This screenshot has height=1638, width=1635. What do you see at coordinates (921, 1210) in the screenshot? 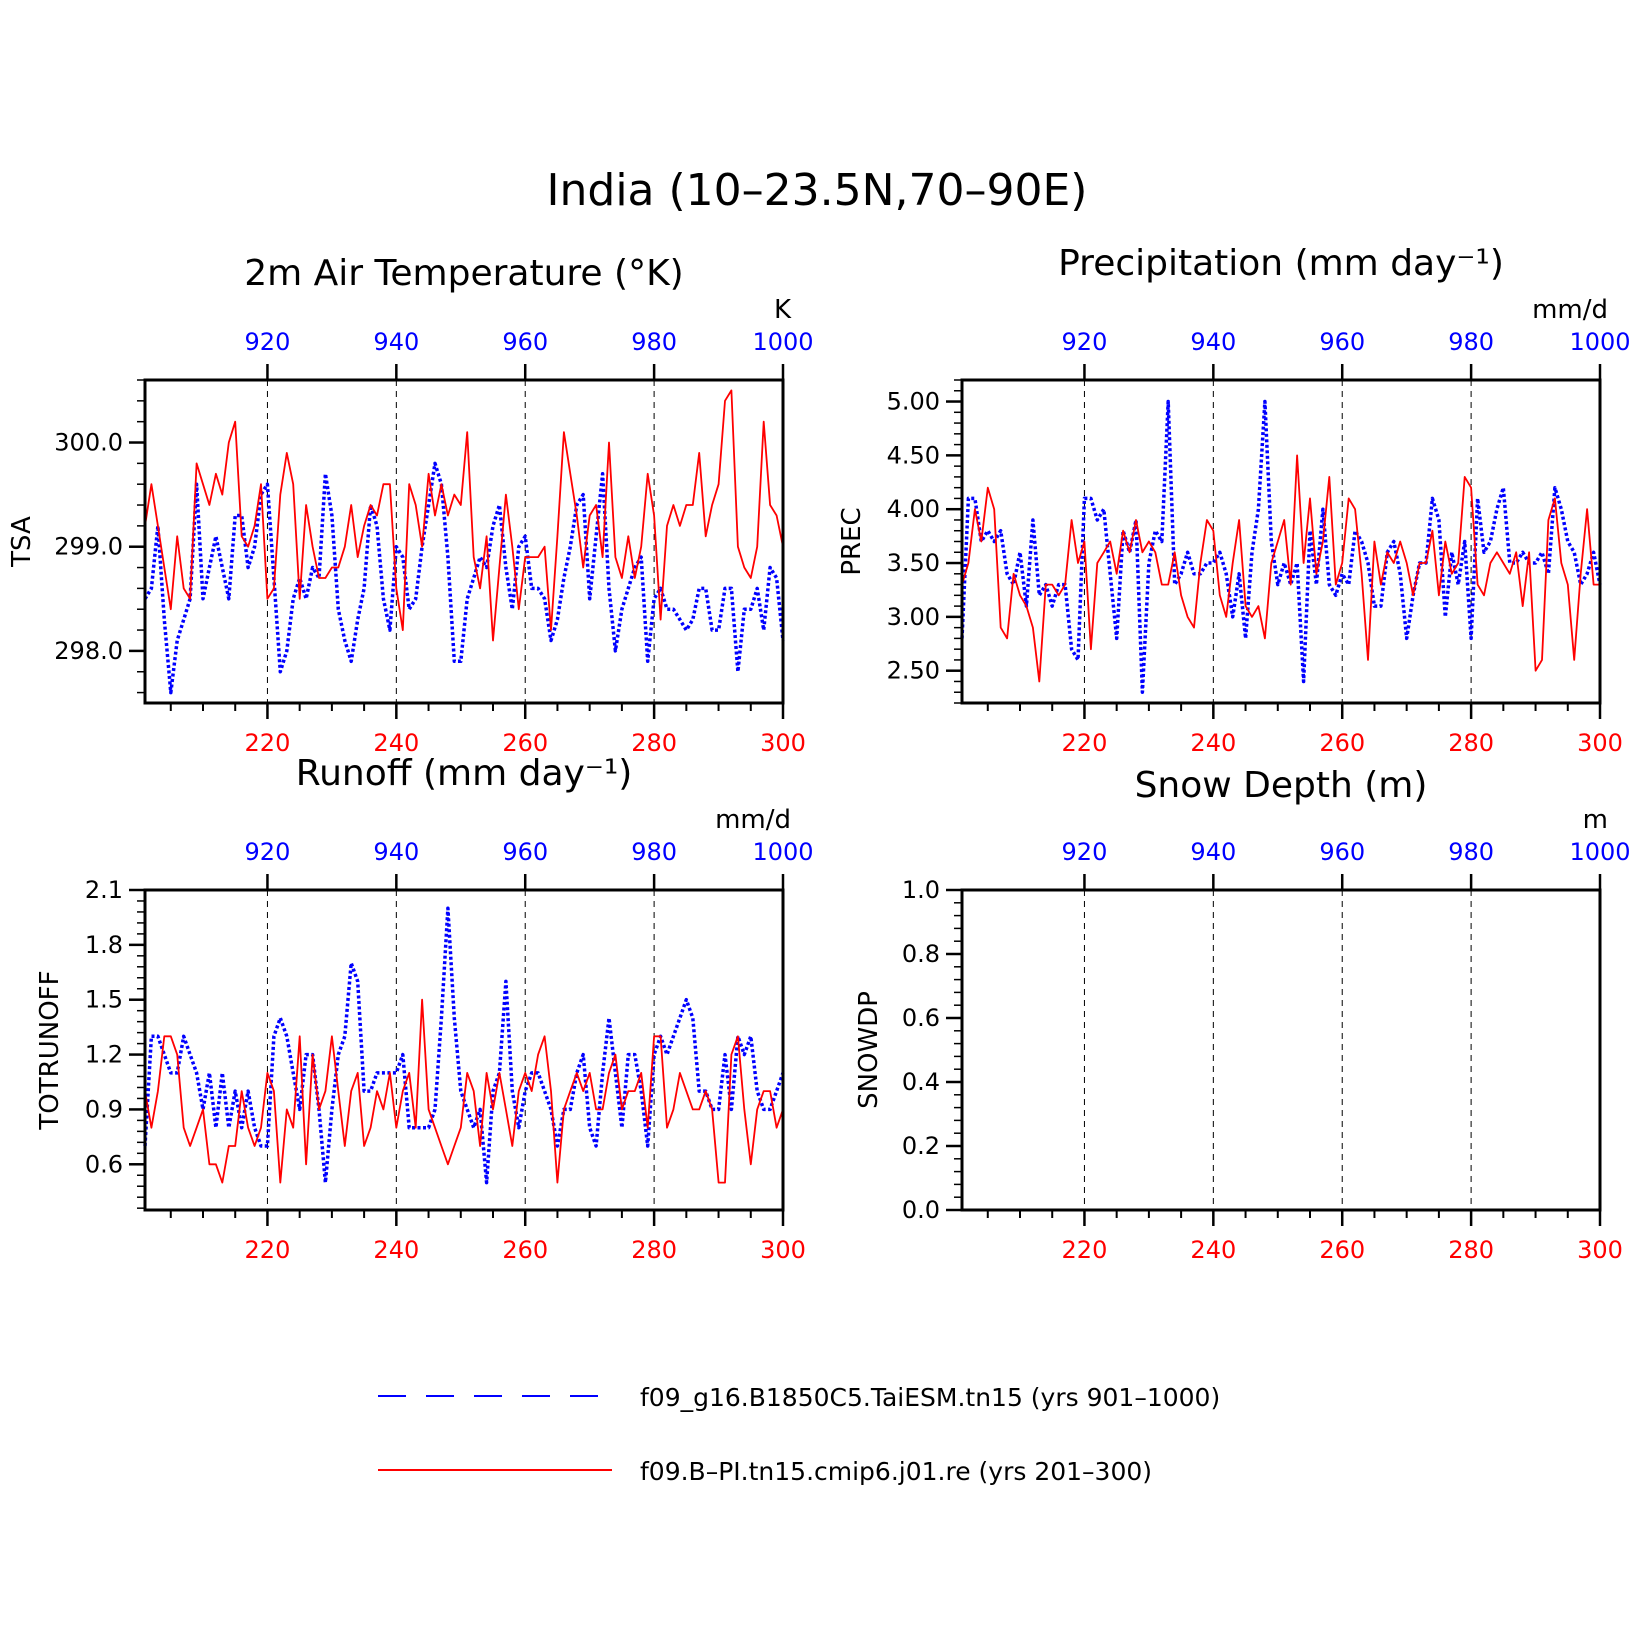
I see `y-tick-label: 0.0` at bounding box center [921, 1210].